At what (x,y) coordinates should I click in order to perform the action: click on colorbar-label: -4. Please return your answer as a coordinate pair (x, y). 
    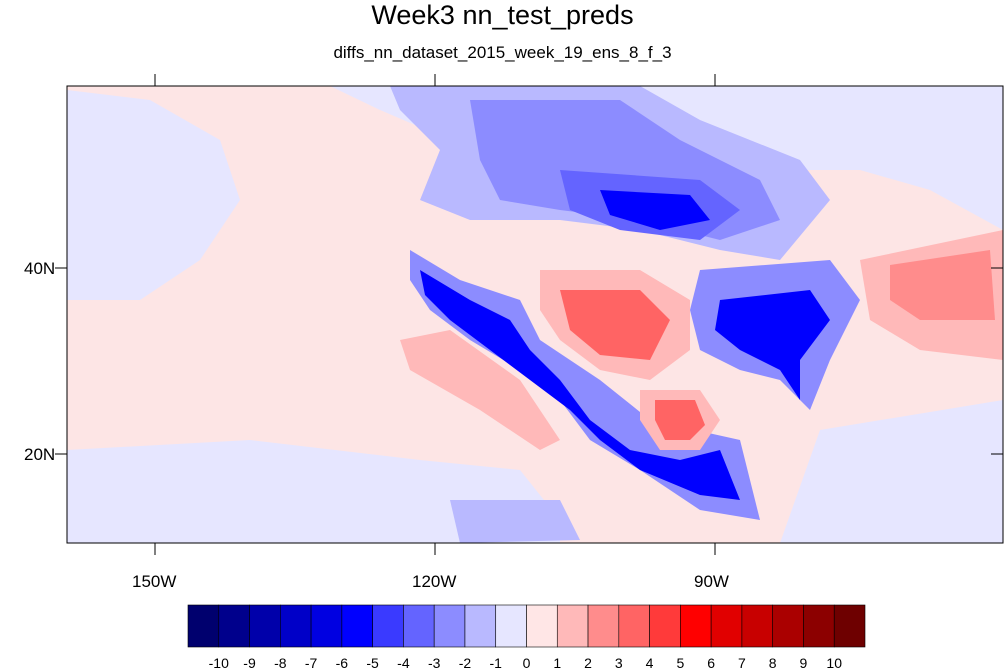
    Looking at the image, I should click on (403, 663).